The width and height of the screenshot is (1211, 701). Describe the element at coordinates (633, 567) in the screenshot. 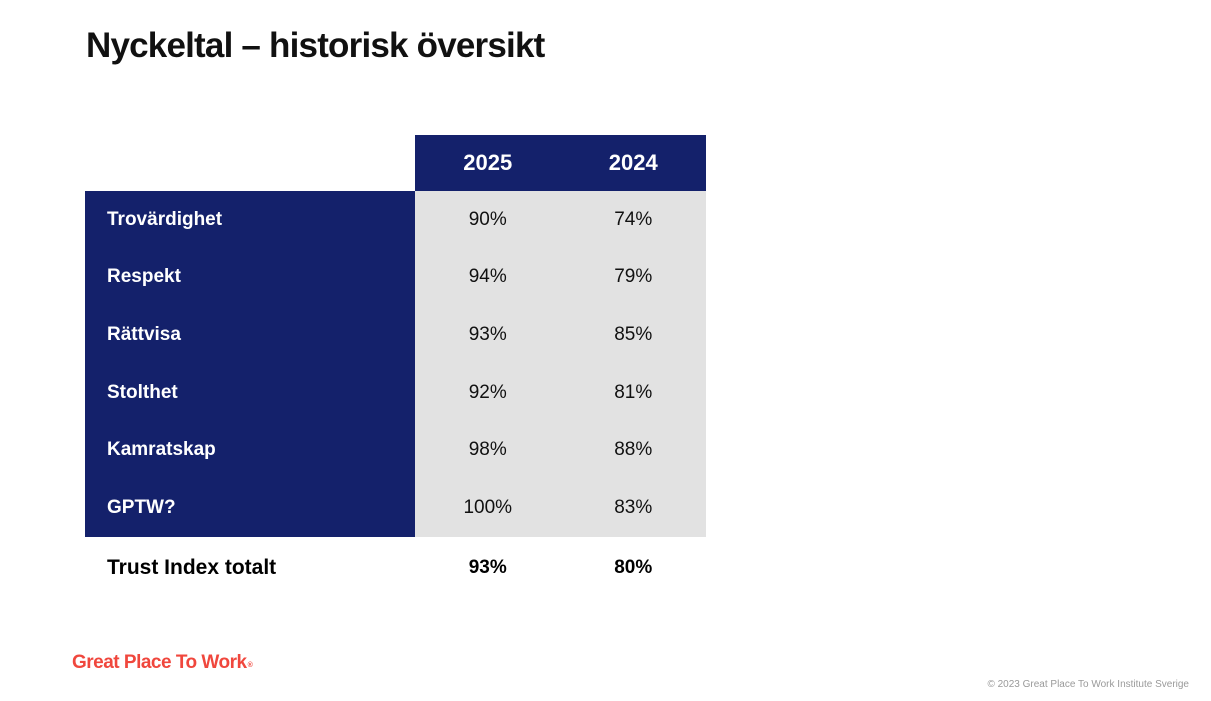

I see `total-value-2024: 80%` at that location.